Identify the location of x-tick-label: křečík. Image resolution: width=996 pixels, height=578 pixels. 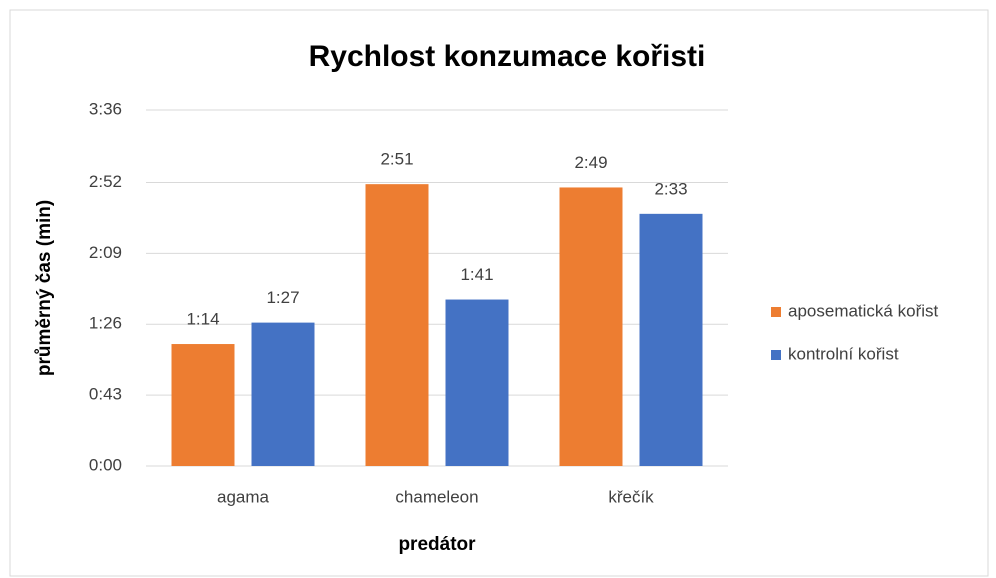
(631, 496).